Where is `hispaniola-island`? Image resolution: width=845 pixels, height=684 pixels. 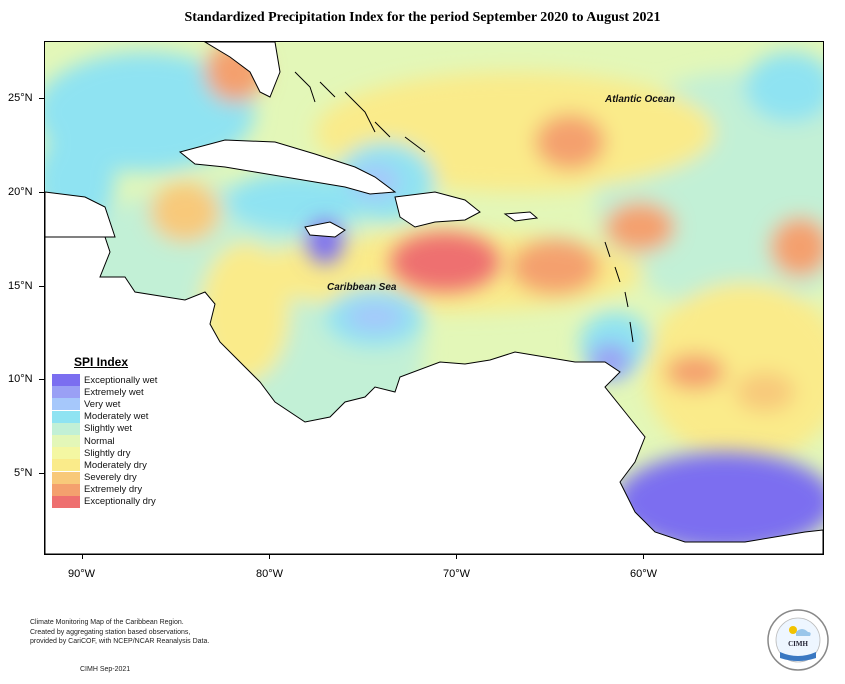 hispaniola-island is located at coordinates (437, 209).